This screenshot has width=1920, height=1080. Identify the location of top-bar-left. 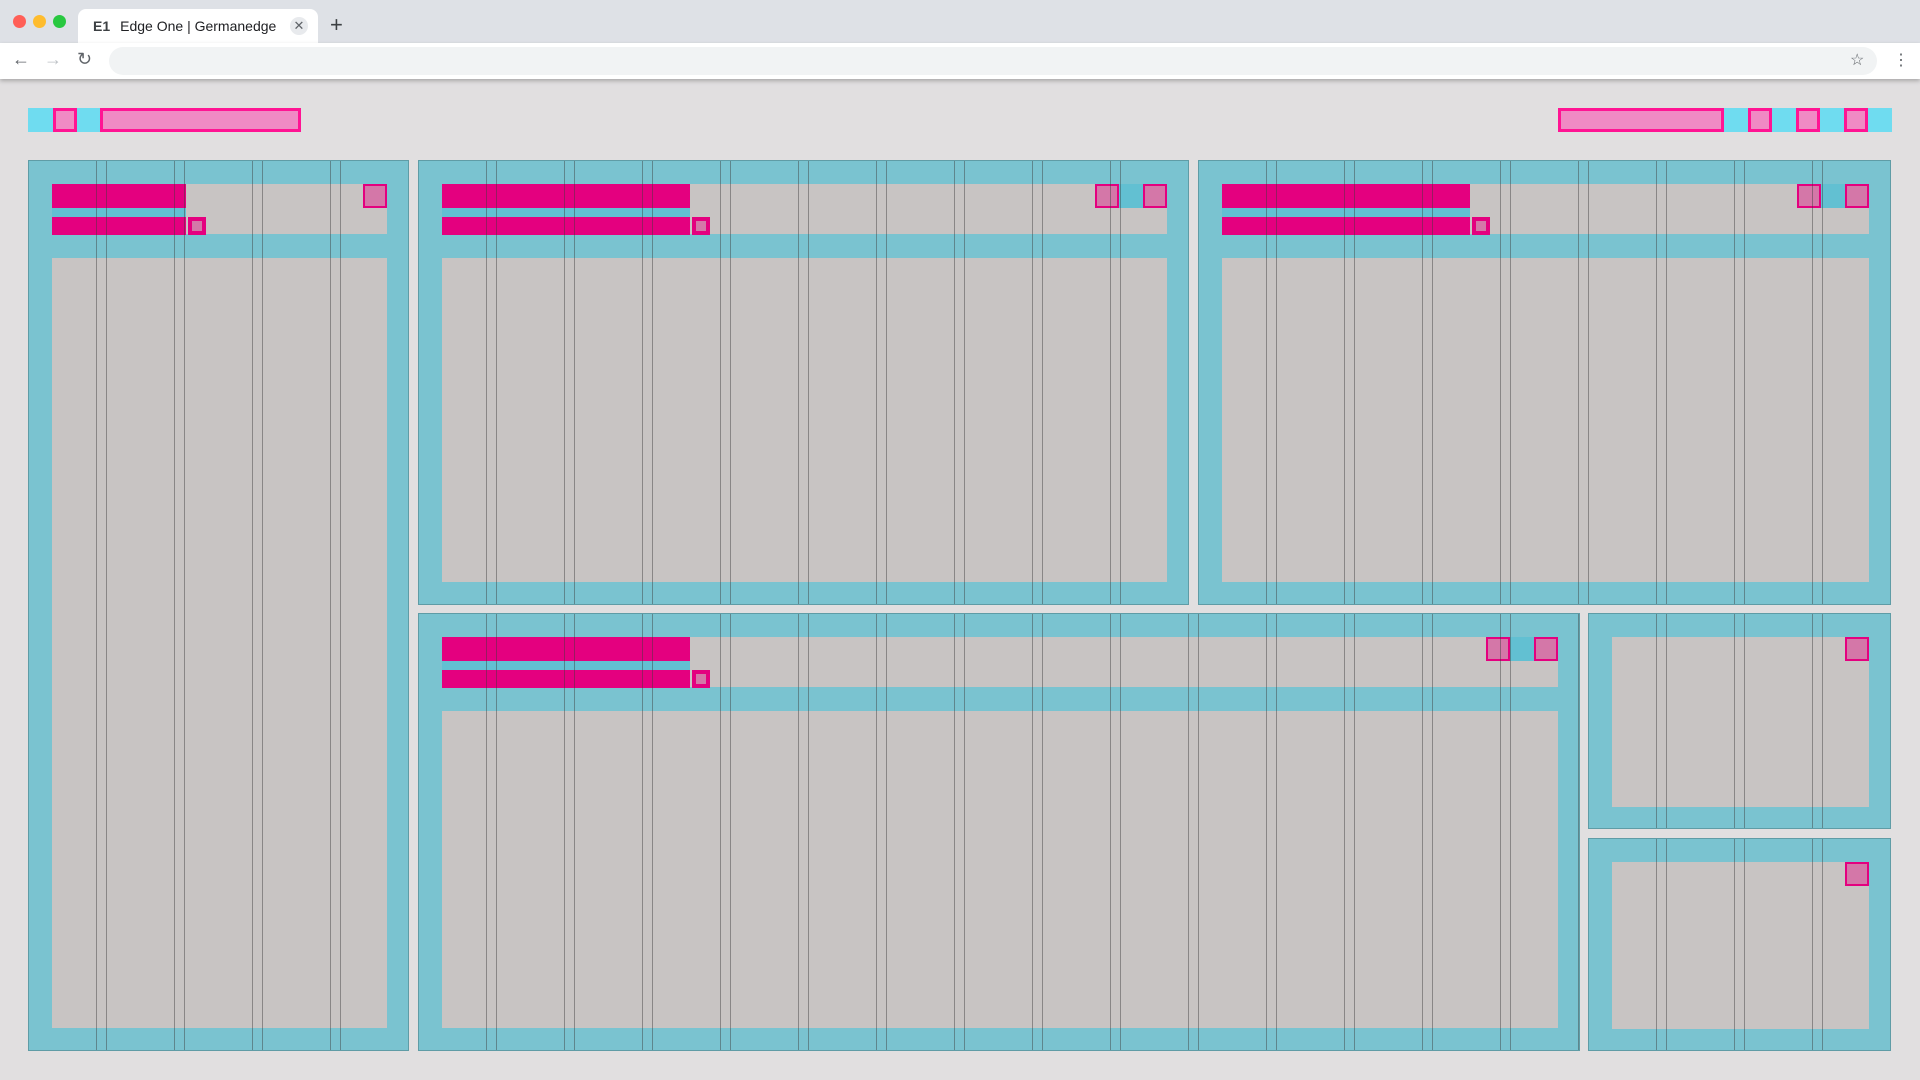
(164, 120).